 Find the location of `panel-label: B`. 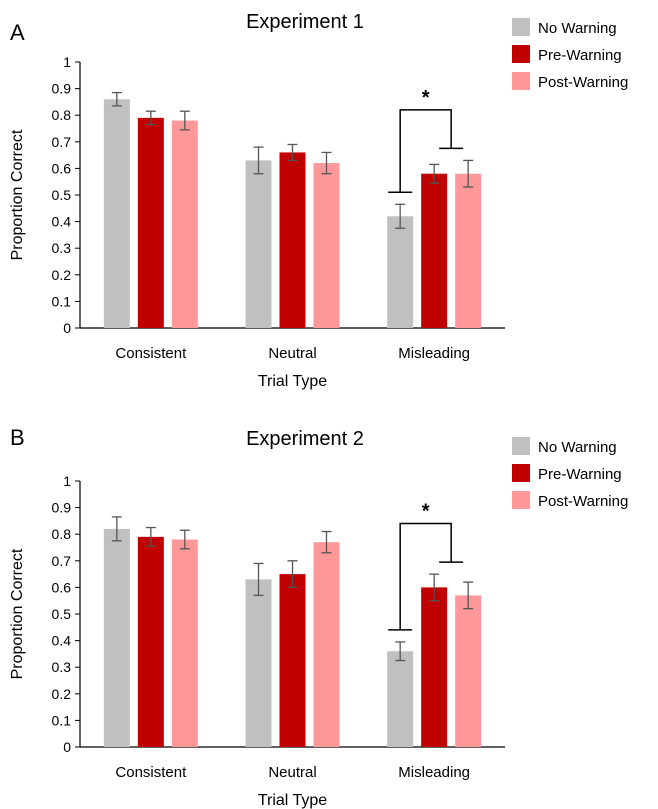

panel-label: B is located at coordinates (17, 437).